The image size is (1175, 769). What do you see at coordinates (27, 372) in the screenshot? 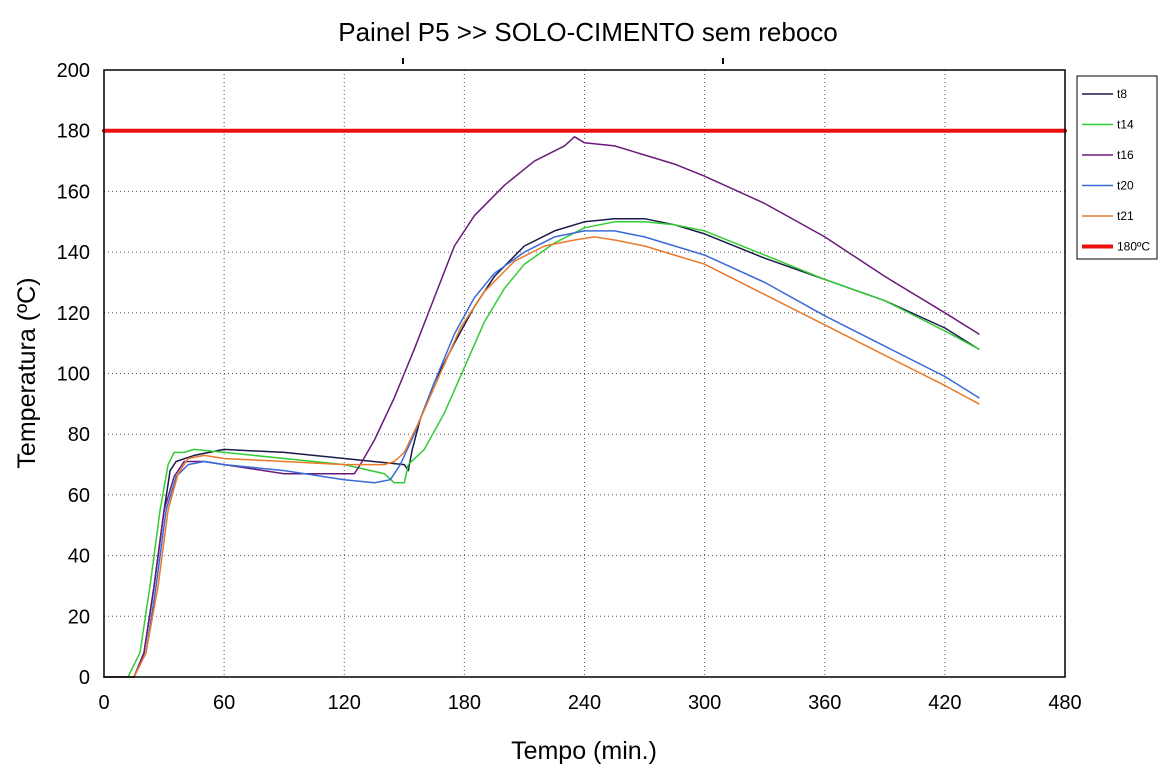
I see `y-axis-label: Temperatura (ºC)` at bounding box center [27, 372].